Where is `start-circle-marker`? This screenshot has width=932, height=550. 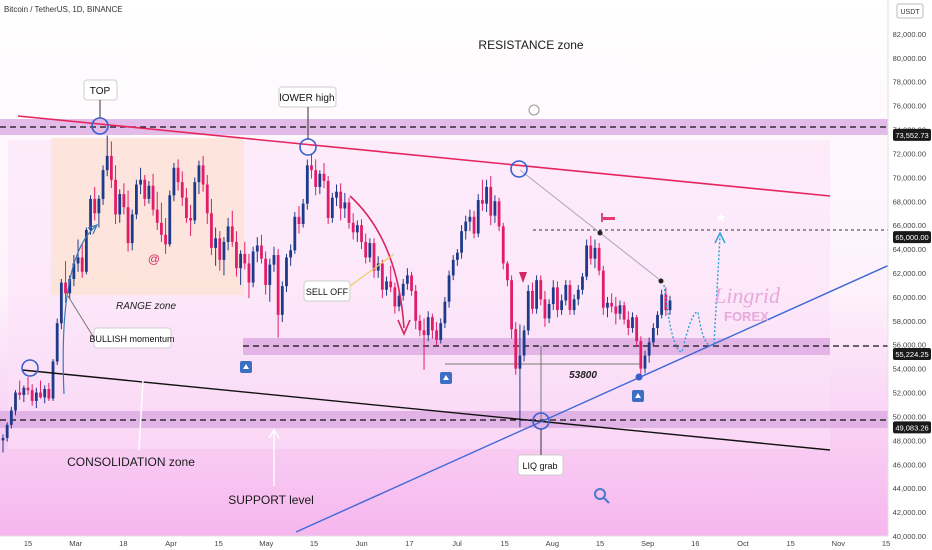
start-circle-marker is located at coordinates (30, 368).